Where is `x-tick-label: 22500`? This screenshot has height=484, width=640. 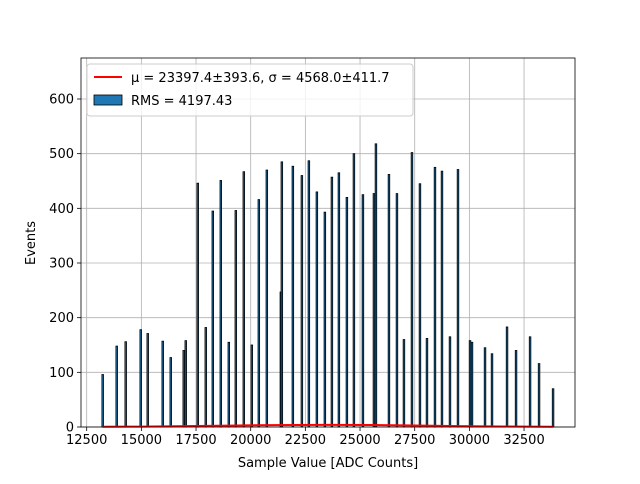
x-tick-label: 22500 is located at coordinates (305, 440).